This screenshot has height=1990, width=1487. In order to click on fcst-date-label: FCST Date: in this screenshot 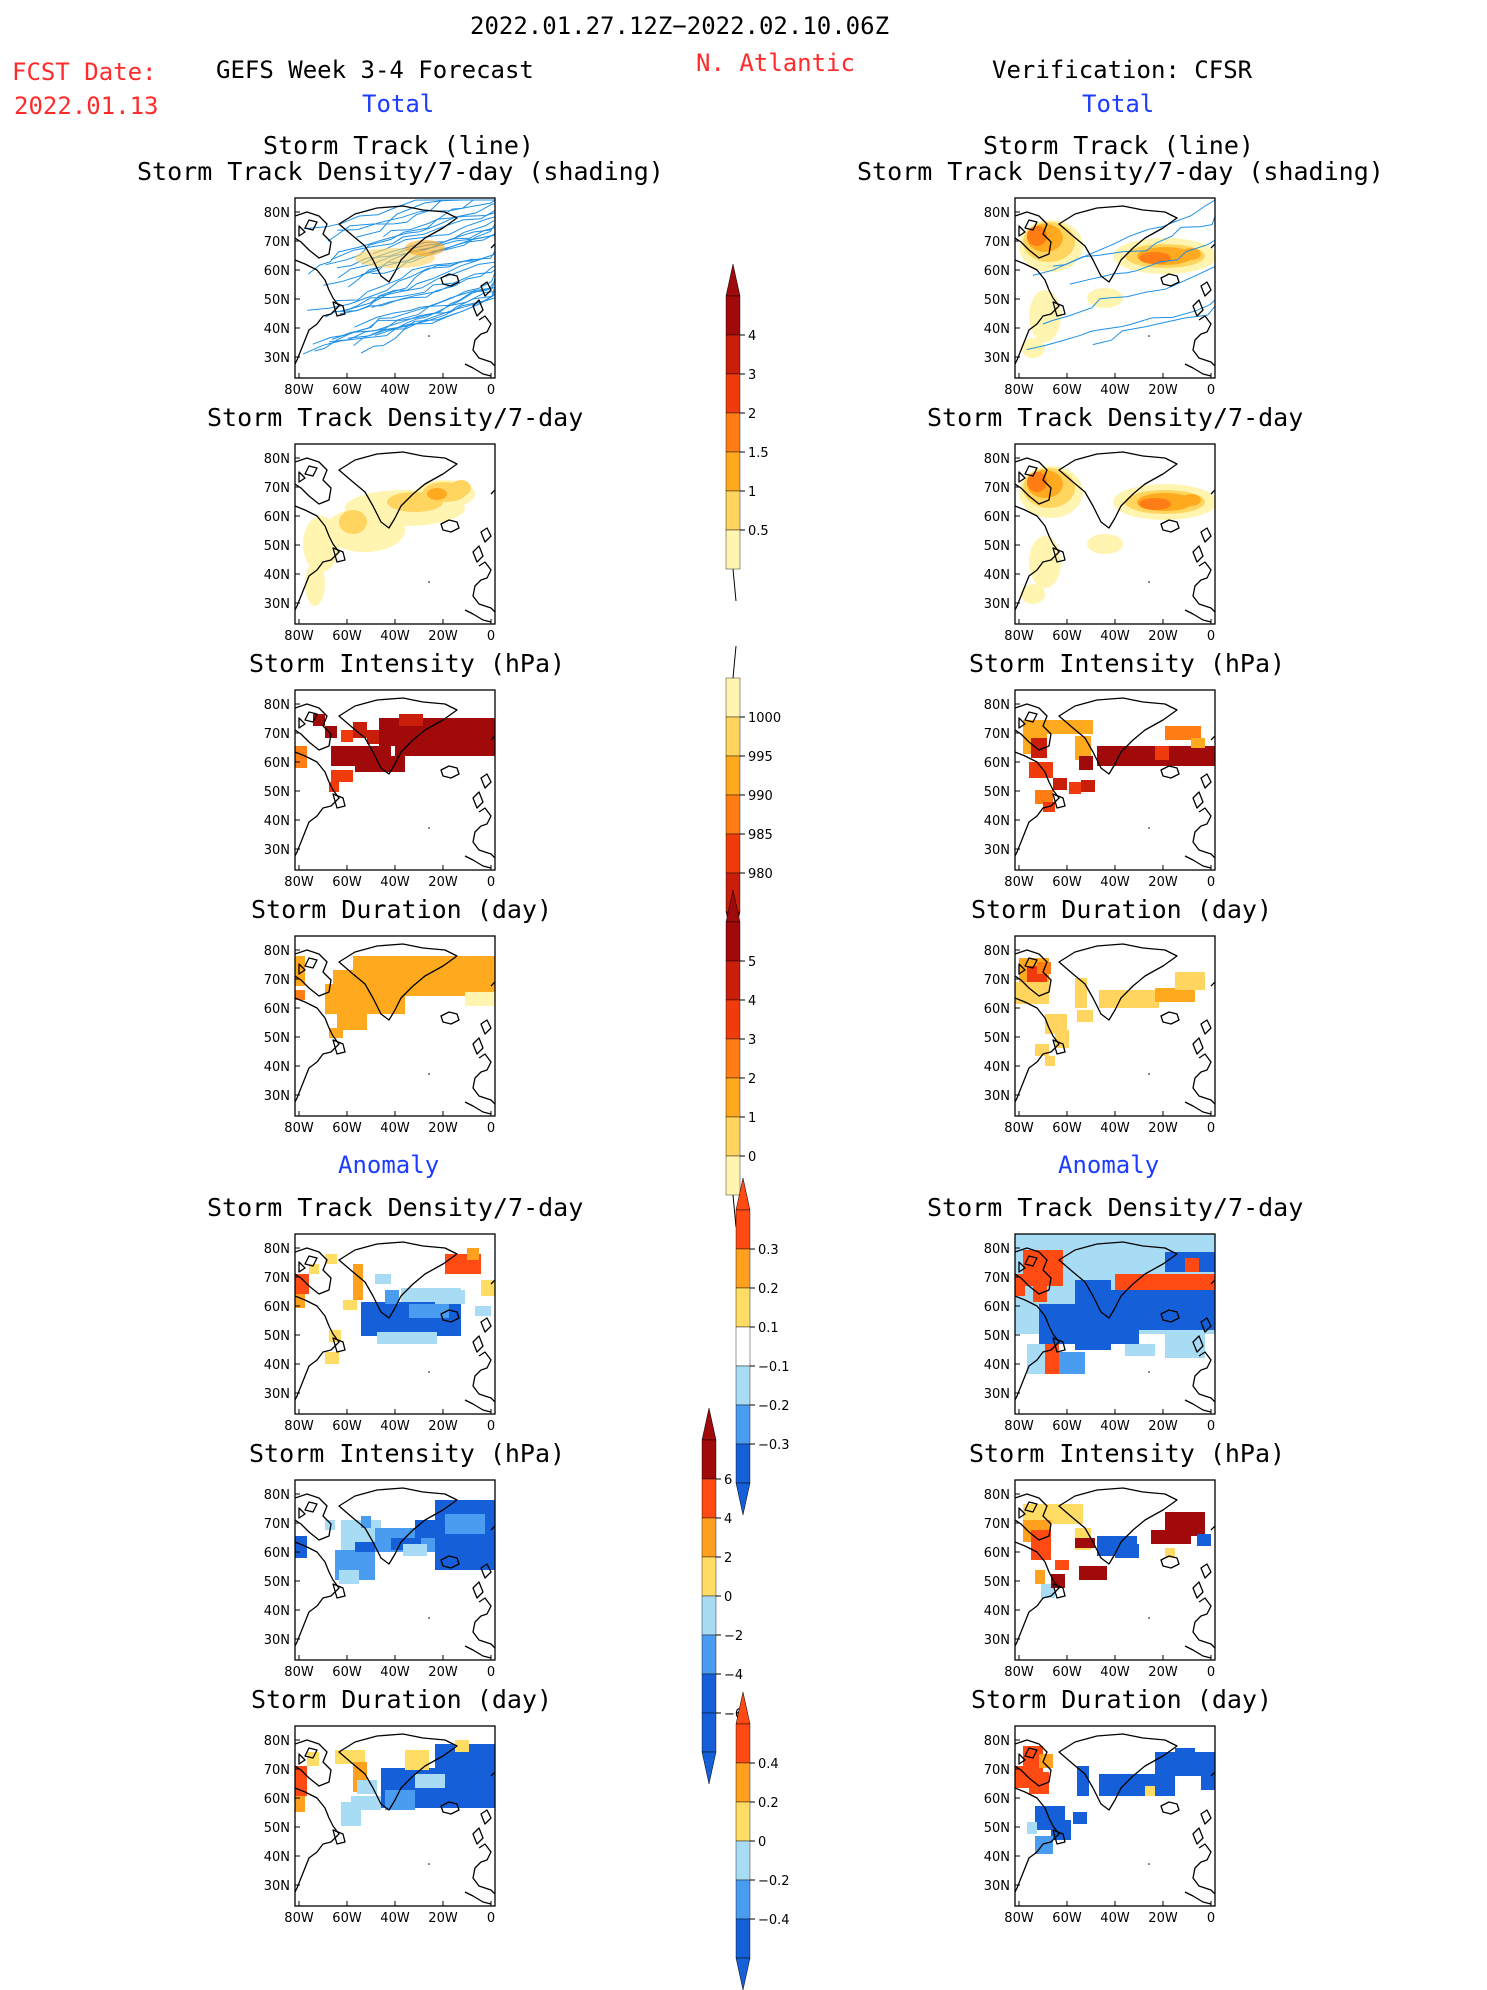, I will do `click(84, 72)`.